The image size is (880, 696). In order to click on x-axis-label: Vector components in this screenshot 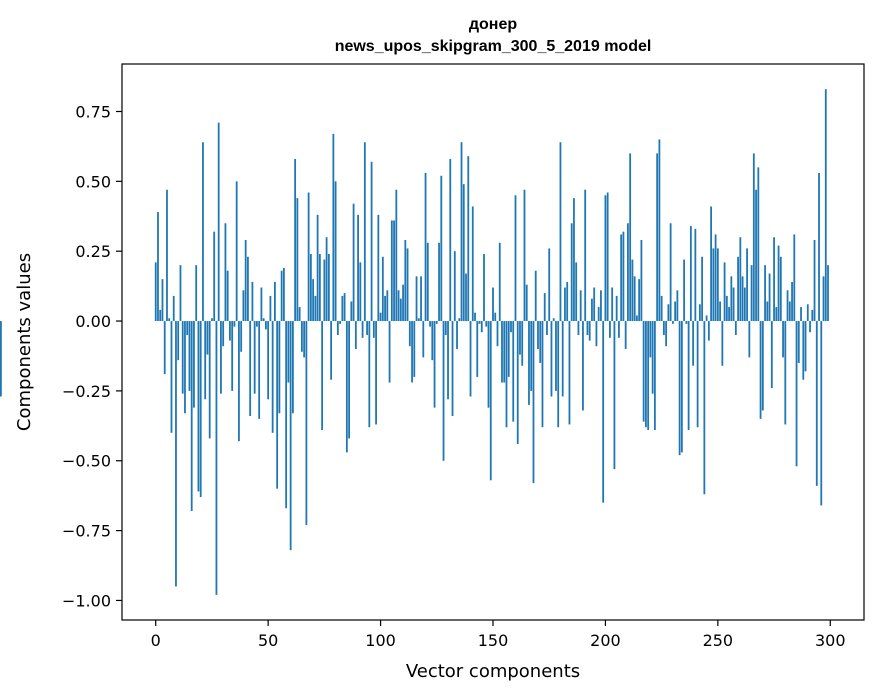, I will do `click(493, 671)`.